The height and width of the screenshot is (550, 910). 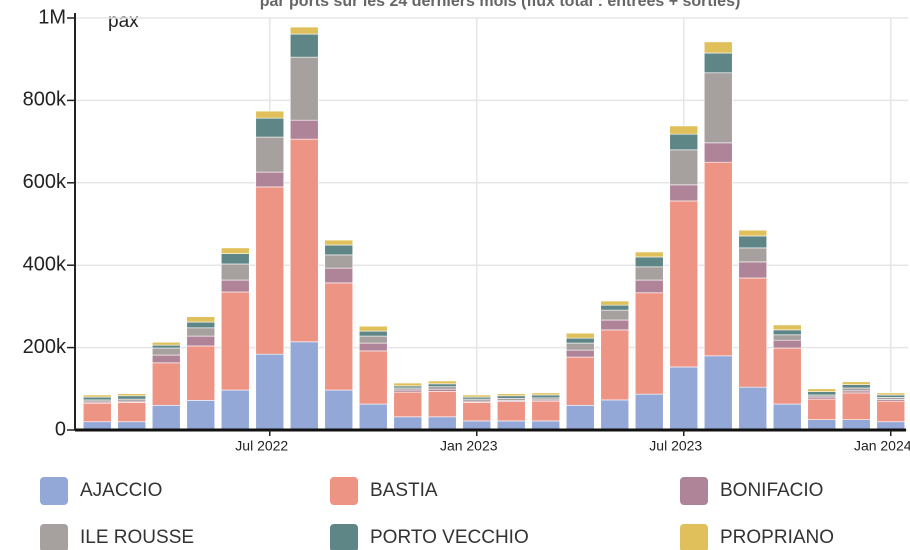 What do you see at coordinates (60, 429) in the screenshot?
I see `y-tick-label: 0` at bounding box center [60, 429].